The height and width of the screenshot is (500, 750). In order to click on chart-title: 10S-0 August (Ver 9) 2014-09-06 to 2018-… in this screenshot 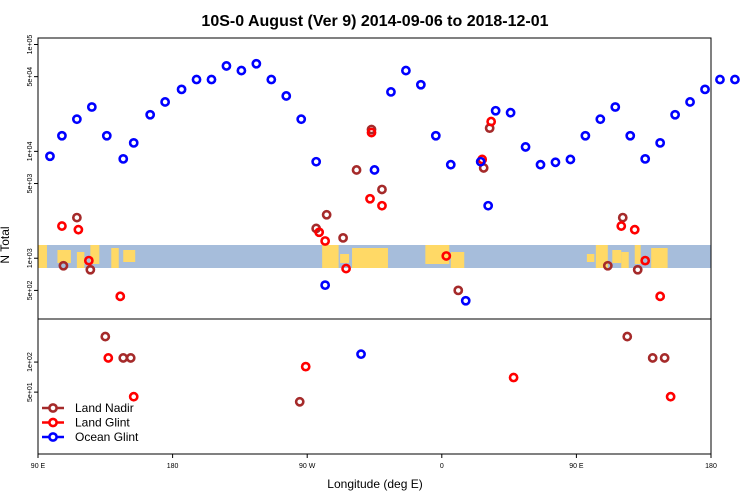, I will do `click(374, 21)`.